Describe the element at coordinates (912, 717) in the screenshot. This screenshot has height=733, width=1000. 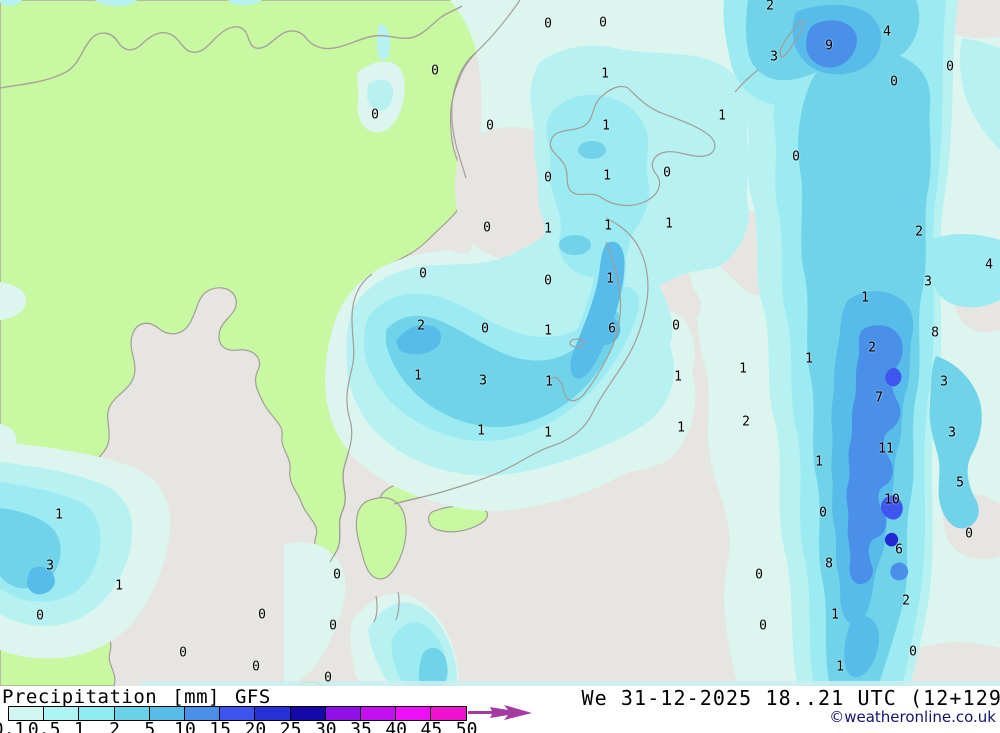
I see `copyright-label: ©weatheronline.co.uk` at that location.